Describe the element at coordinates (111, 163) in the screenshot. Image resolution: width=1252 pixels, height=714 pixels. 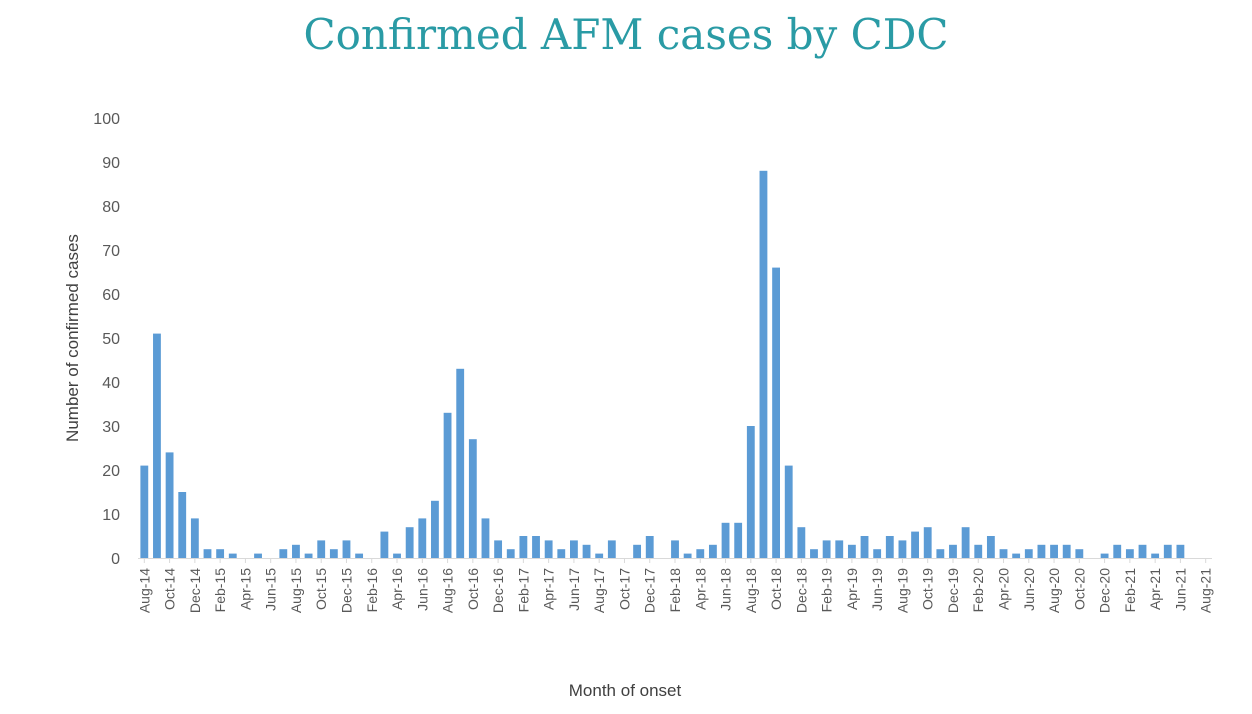
I see `y-tick-label: 90` at that location.